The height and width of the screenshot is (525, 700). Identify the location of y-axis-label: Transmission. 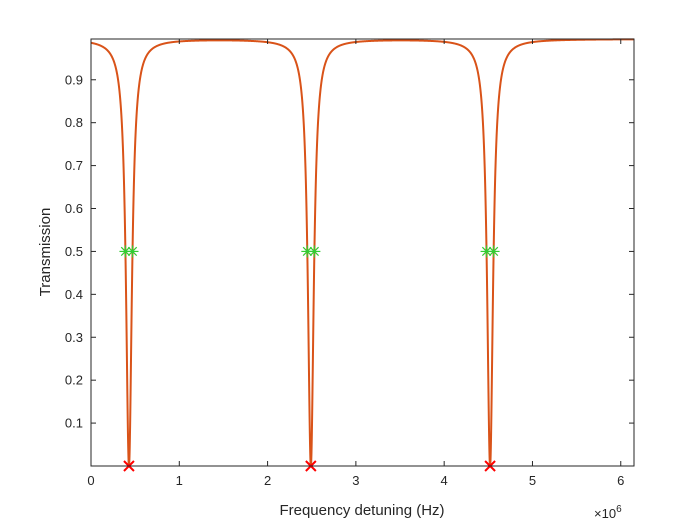
(45, 252).